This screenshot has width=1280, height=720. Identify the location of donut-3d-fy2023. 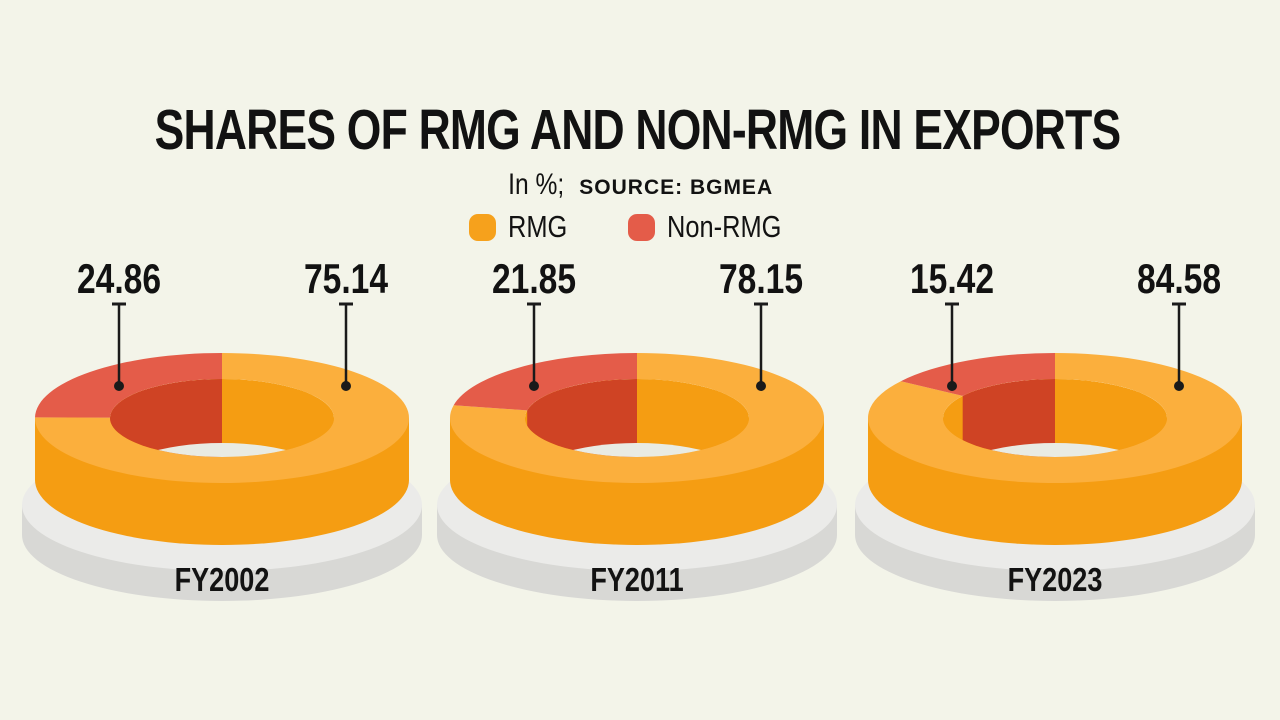
(1055, 451).